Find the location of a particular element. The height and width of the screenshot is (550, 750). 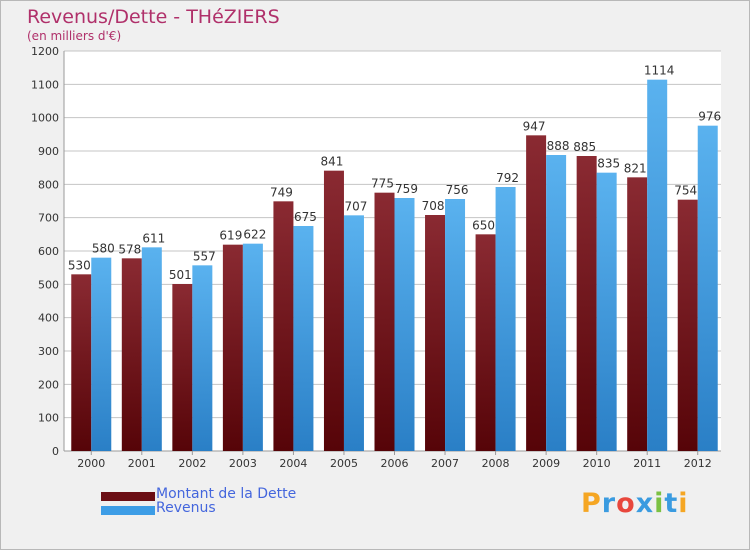

data-label: 835 is located at coordinates (608, 164).